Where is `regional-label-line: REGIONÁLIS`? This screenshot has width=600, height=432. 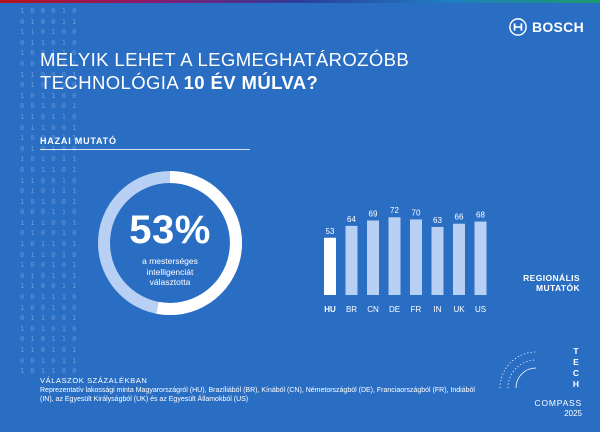 regional-label-line: REGIONÁLIS is located at coordinates (551, 278).